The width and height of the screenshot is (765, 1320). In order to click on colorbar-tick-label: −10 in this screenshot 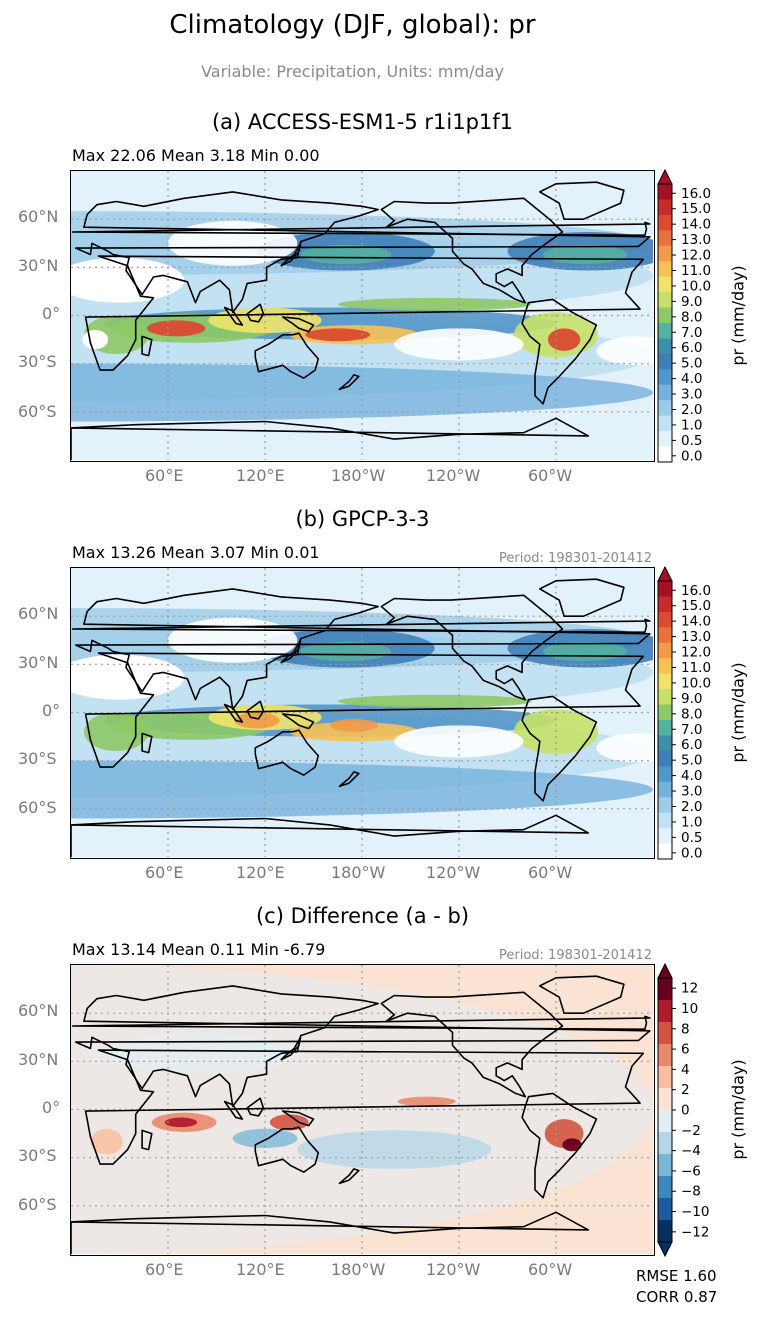, I will do `click(695, 1212)`.